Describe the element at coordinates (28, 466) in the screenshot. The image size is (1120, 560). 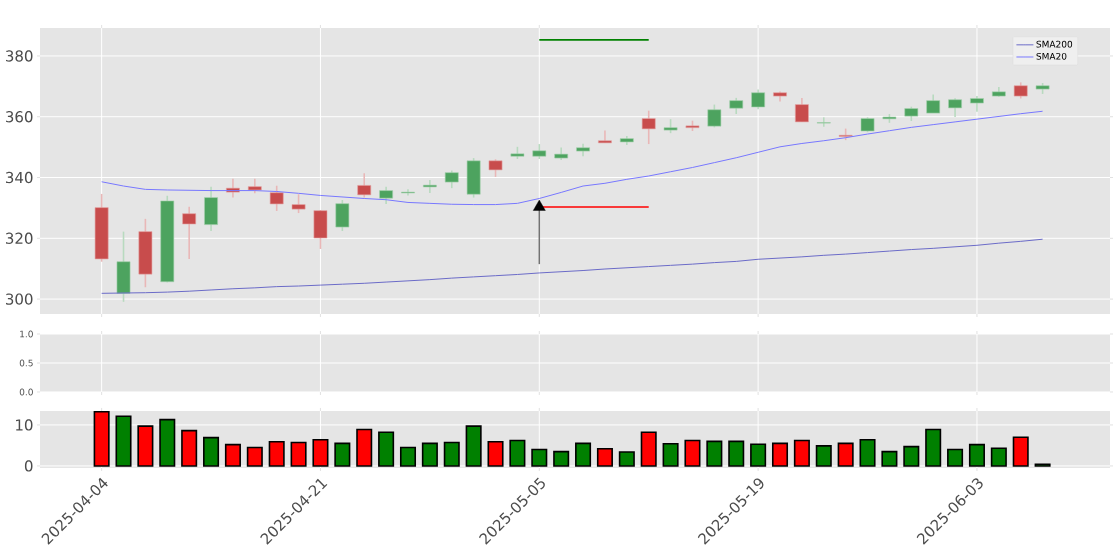
I see `y-tick-label: 0` at that location.